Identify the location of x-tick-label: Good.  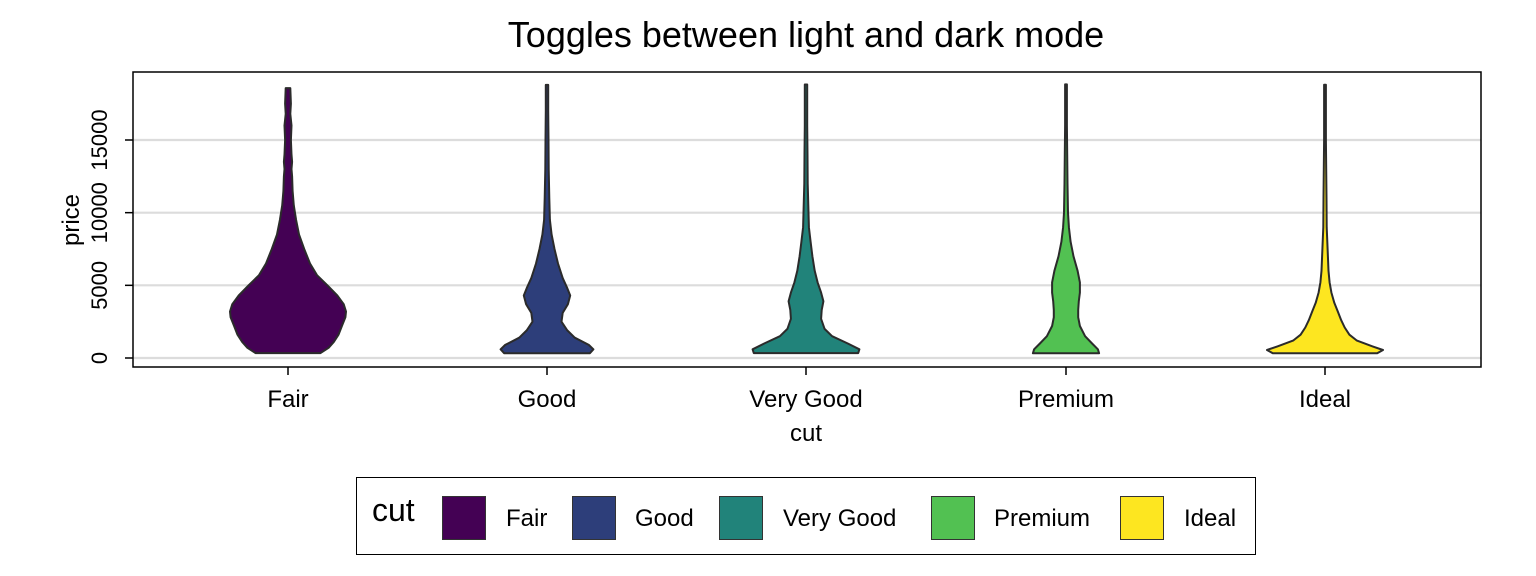
(547, 399).